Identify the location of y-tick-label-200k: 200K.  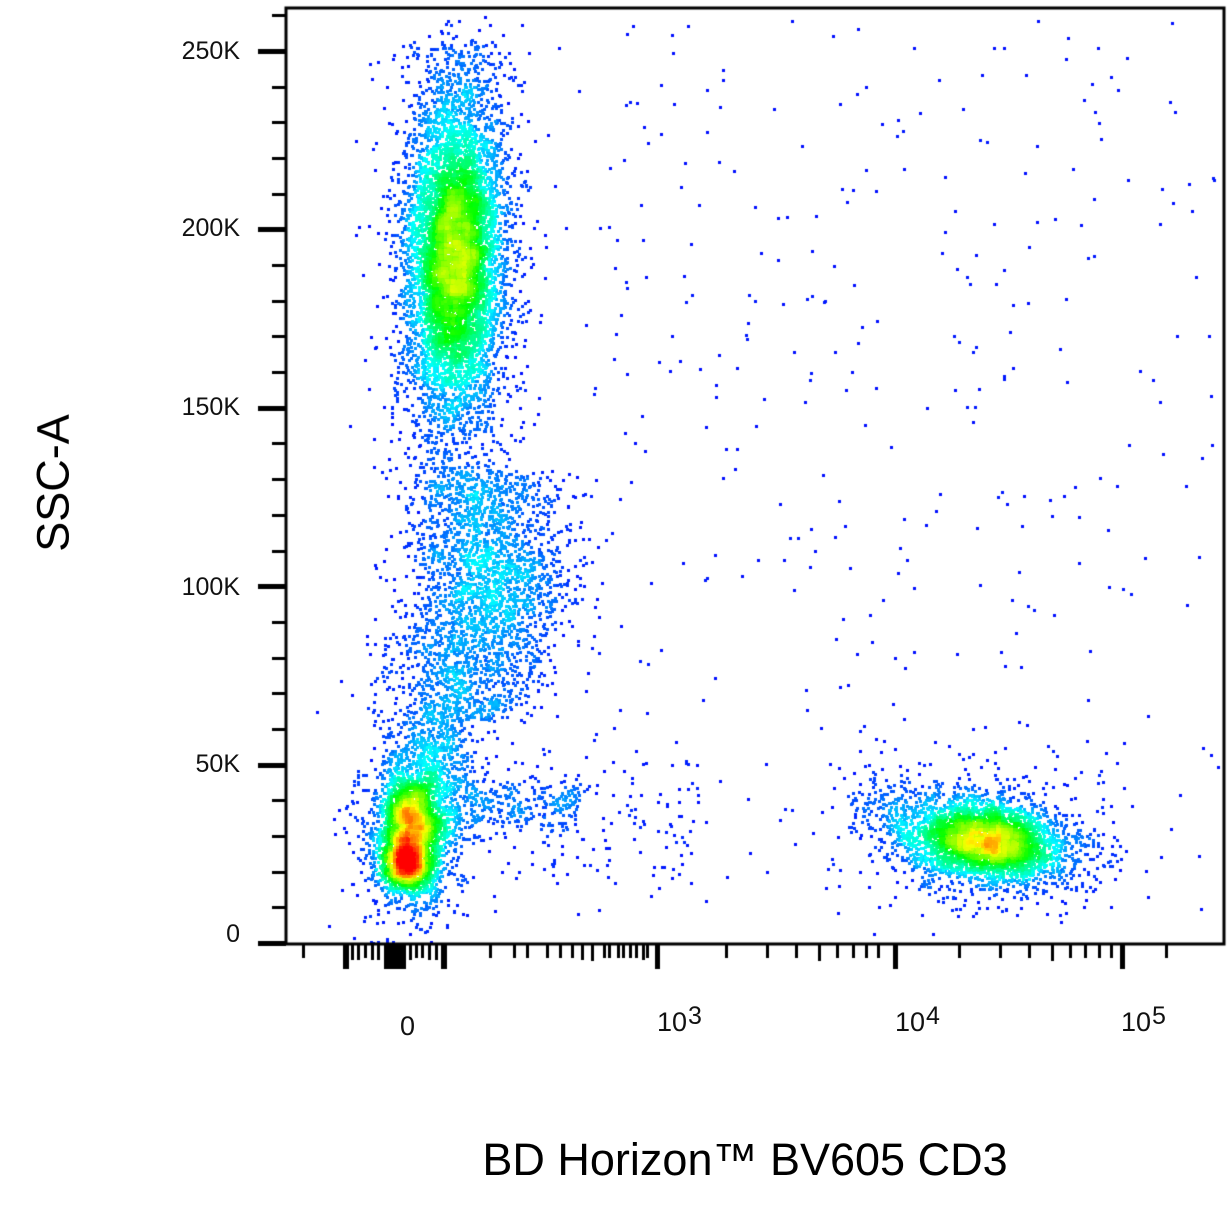
(210, 228).